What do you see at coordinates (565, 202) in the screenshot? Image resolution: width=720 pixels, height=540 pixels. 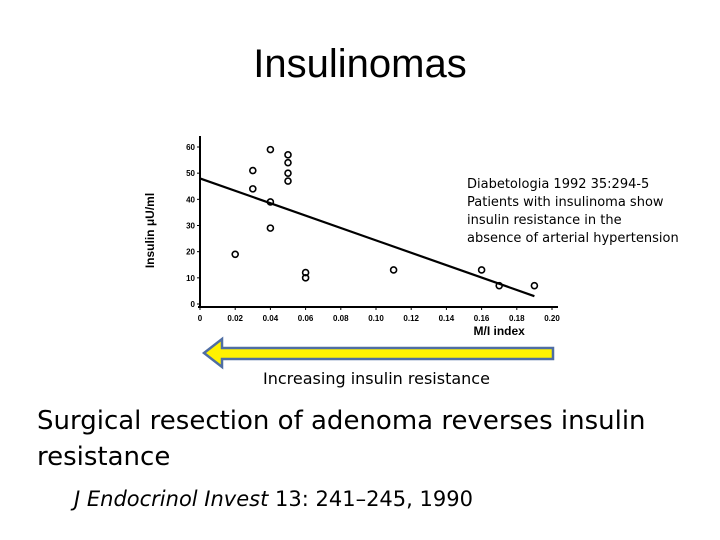 I see `note-line: Patients with insulinoma show` at bounding box center [565, 202].